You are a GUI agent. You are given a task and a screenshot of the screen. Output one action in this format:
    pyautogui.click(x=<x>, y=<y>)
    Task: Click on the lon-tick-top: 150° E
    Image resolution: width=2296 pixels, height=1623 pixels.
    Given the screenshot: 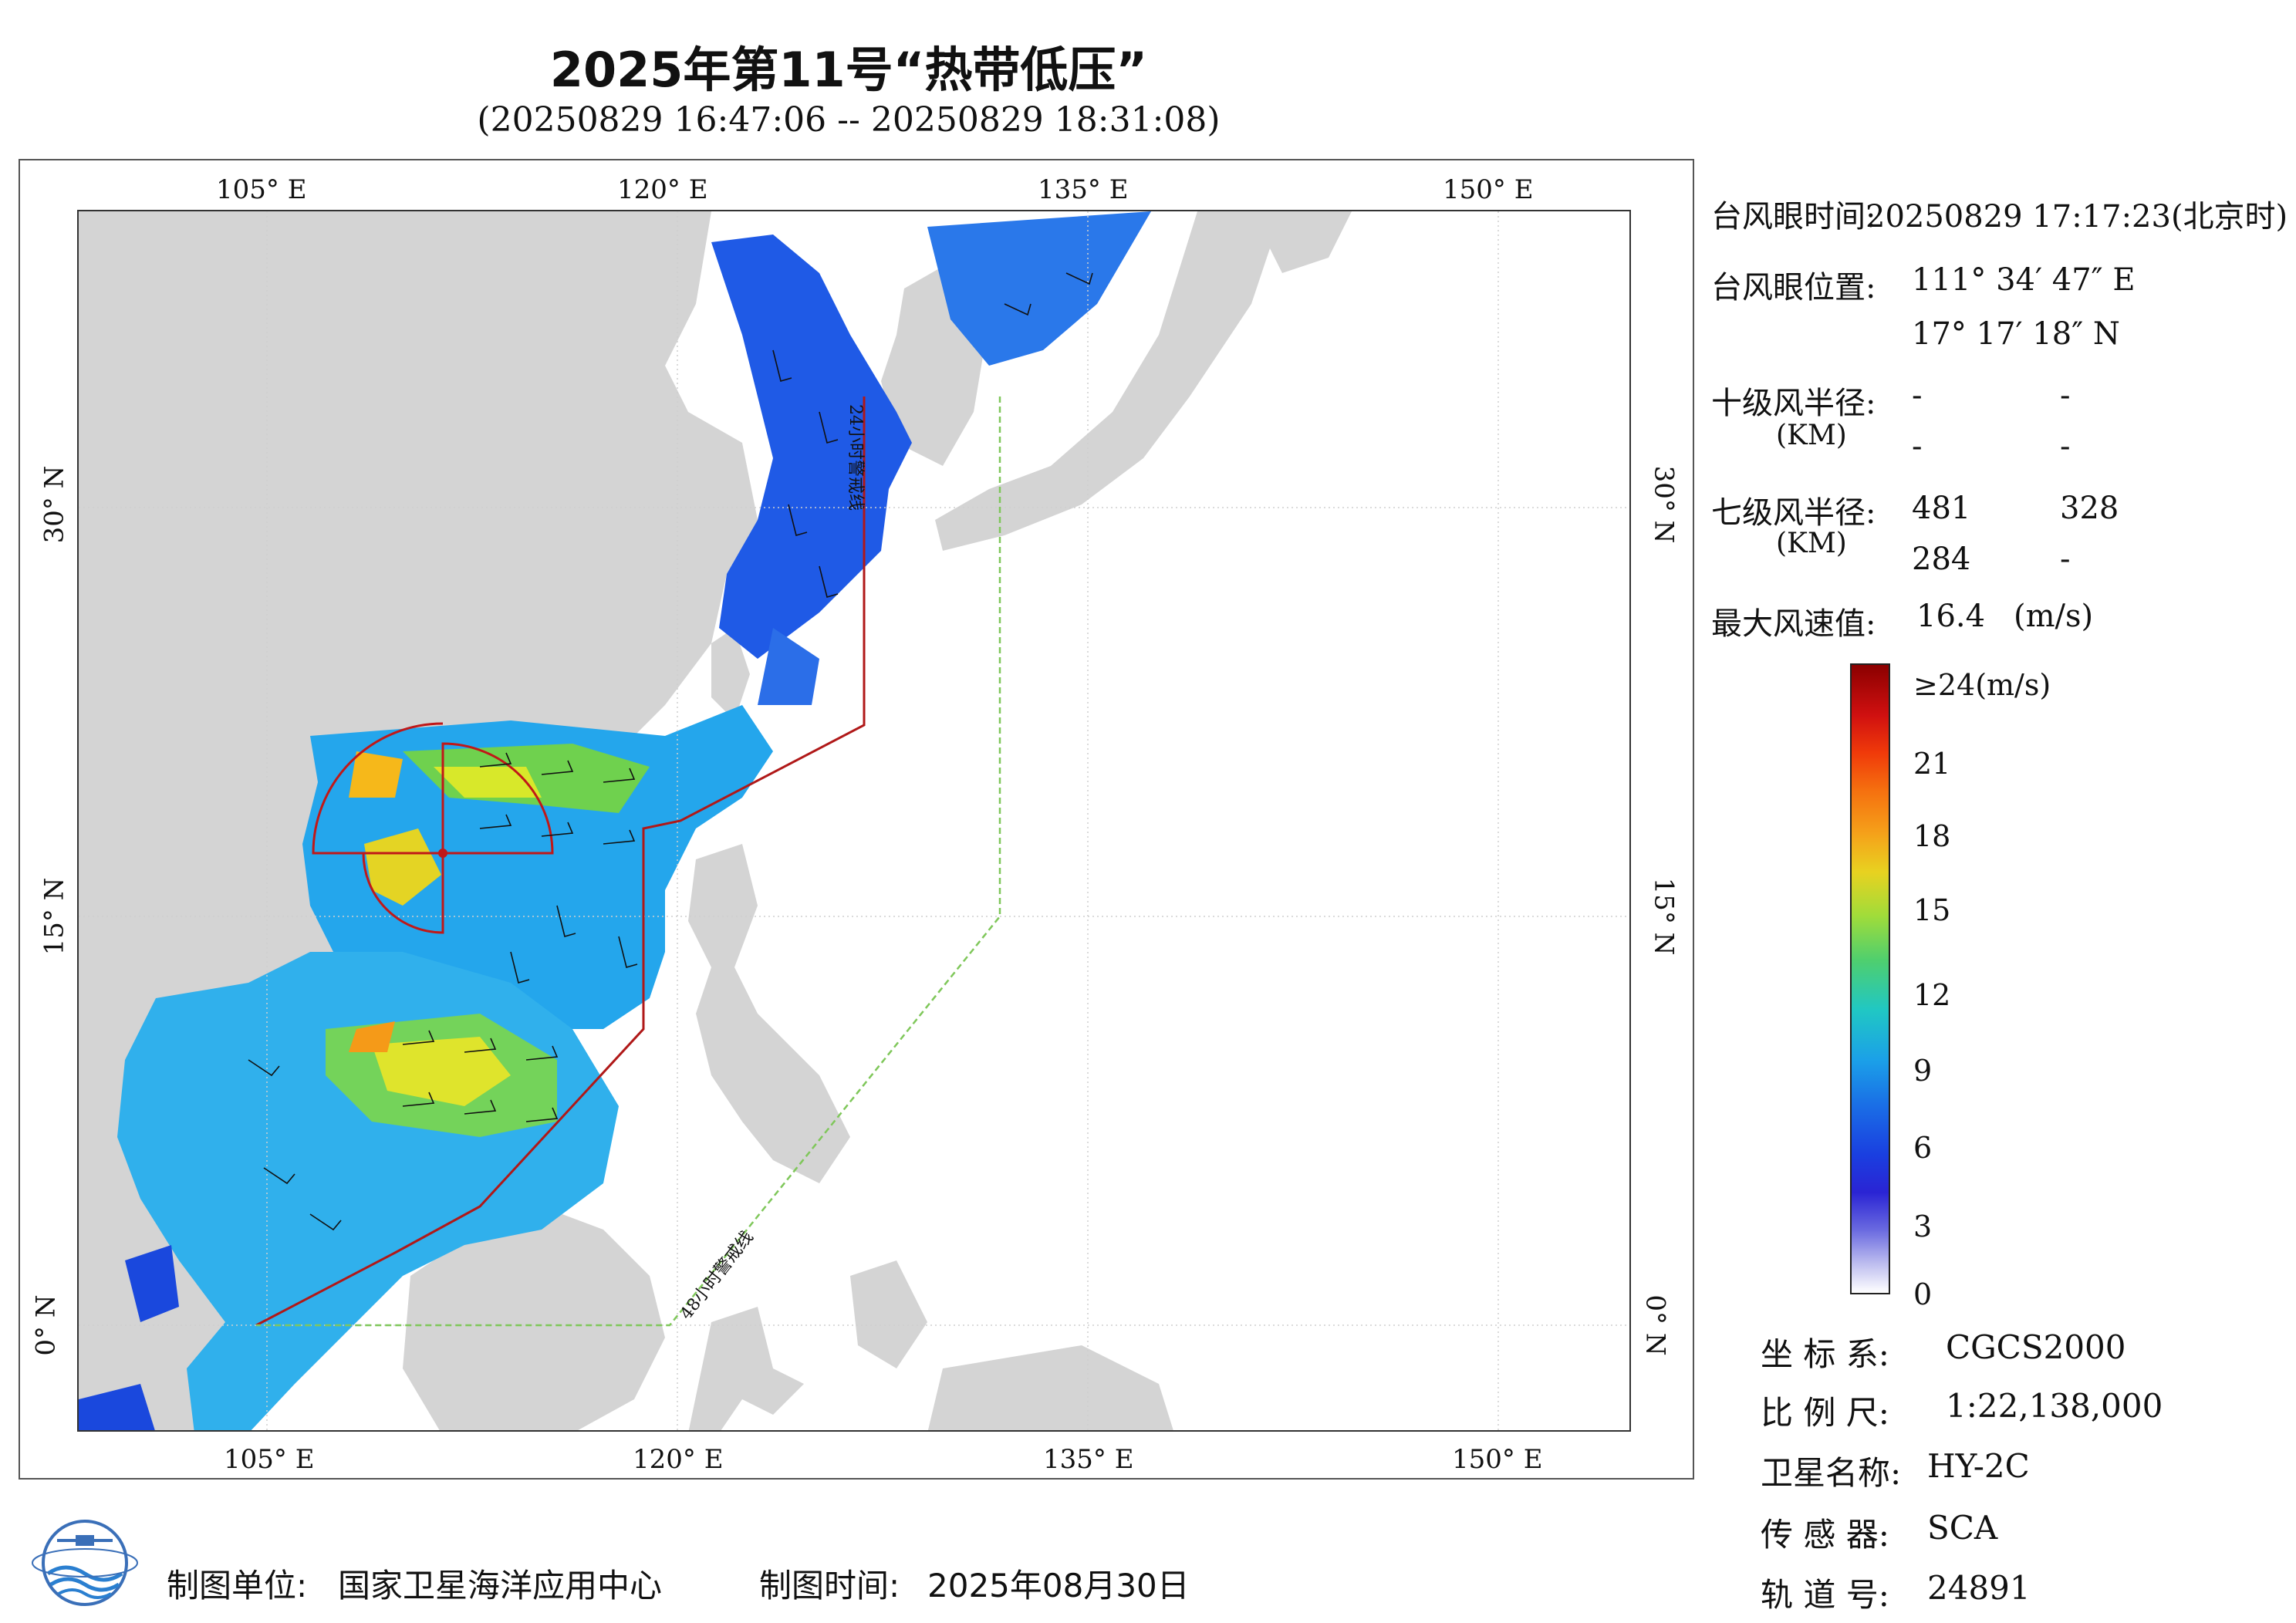 What is the action you would take?
    pyautogui.click(x=1488, y=189)
    